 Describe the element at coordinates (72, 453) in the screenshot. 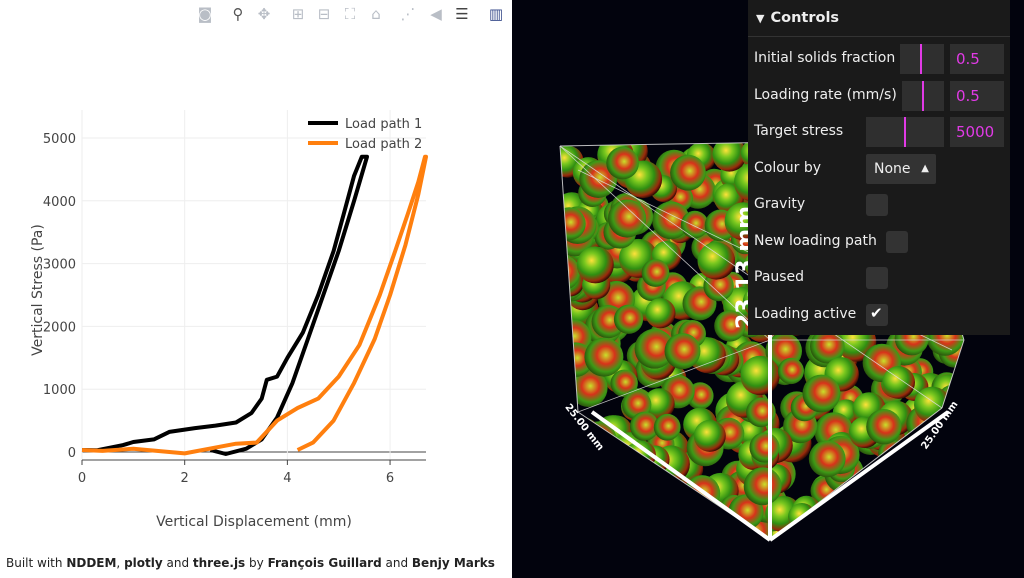

I see `y-tick-label: 0` at that location.